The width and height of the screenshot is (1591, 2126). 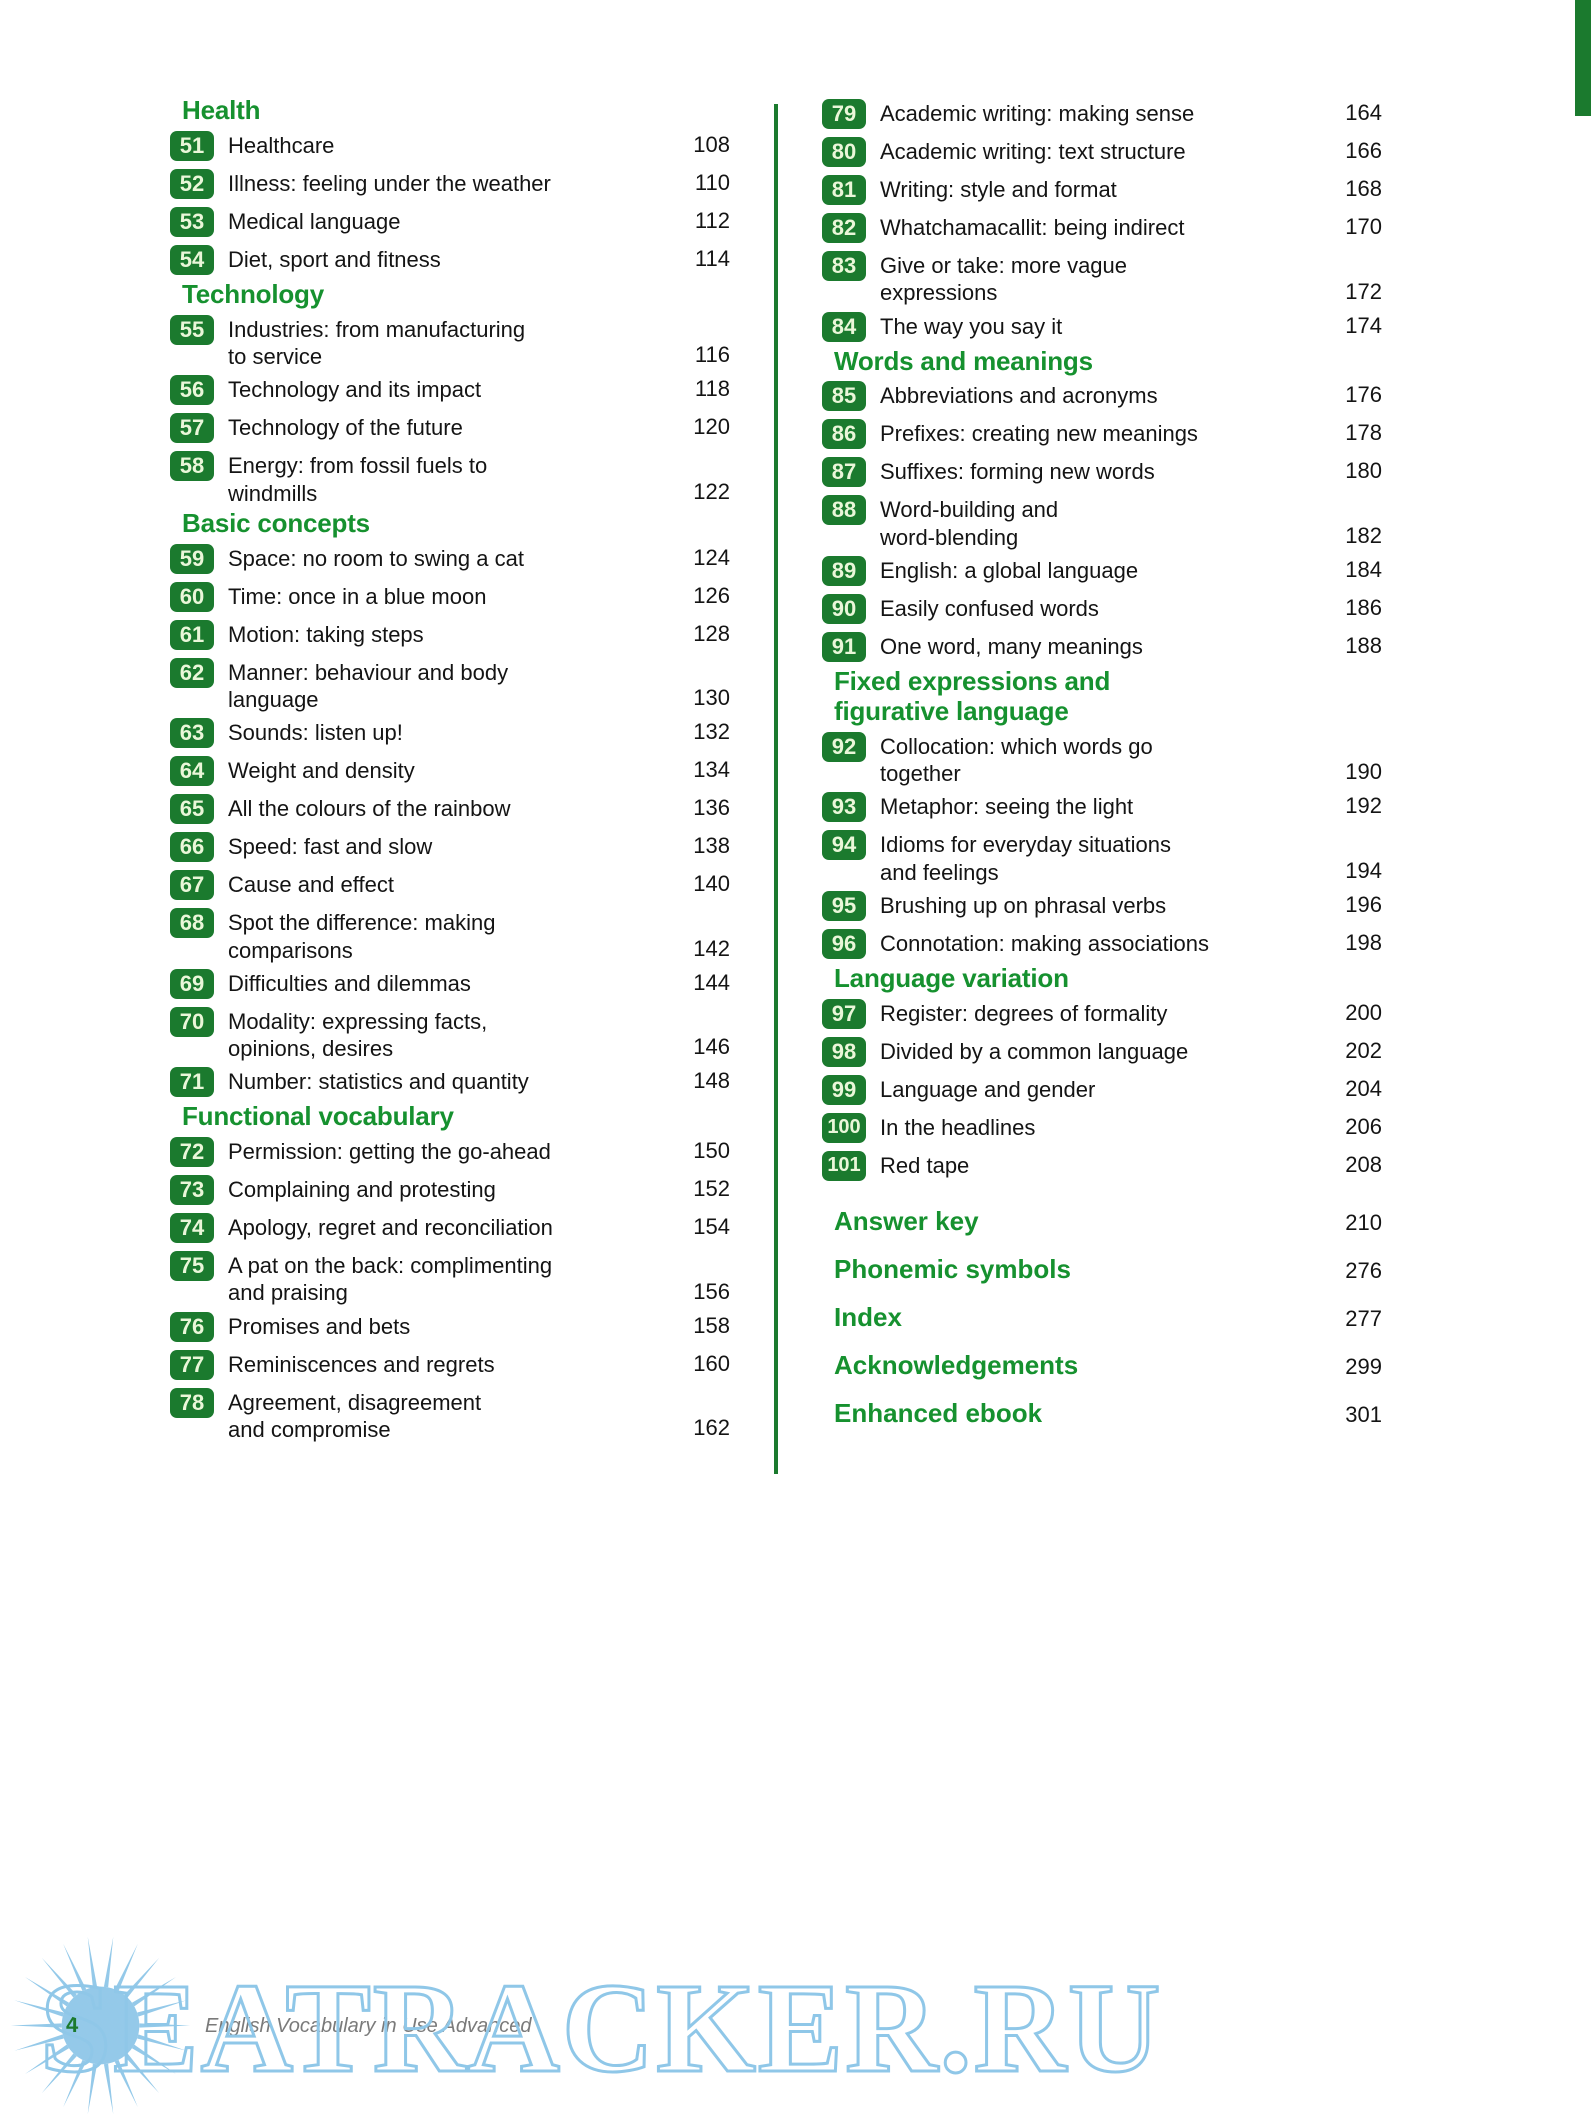 I want to click on toc-entry-page-number: 150, so click(x=711, y=1151).